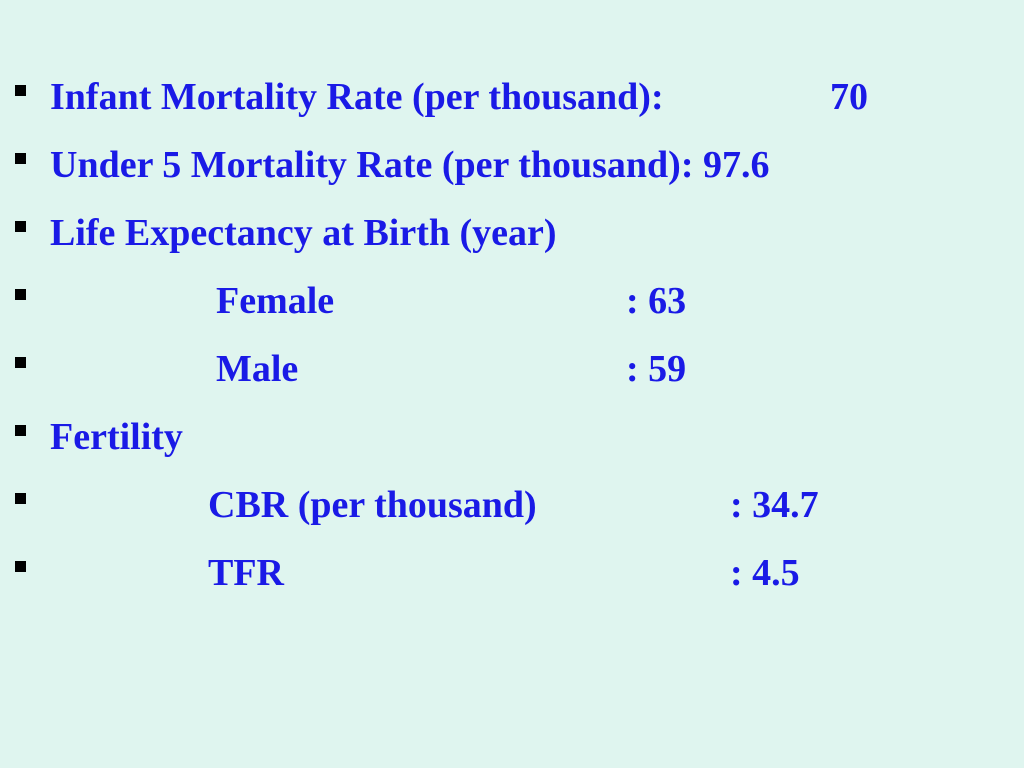  Describe the element at coordinates (656, 301) in the screenshot. I see `item-value: : 63` at that location.